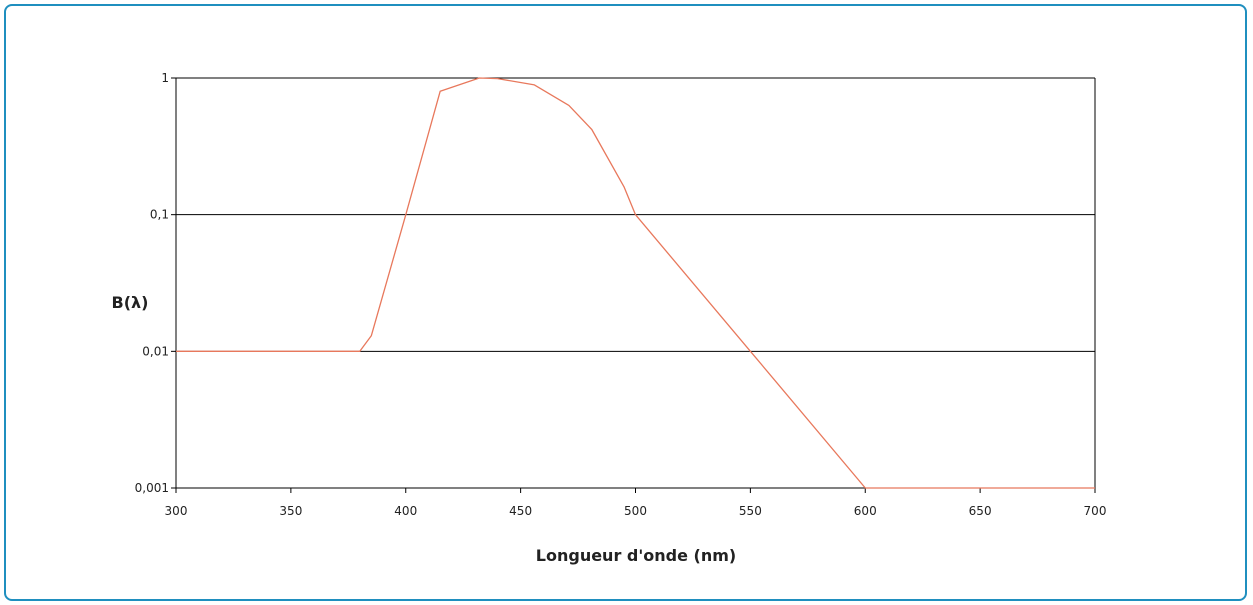  I want to click on x-tick-label: 550, so click(750, 511).